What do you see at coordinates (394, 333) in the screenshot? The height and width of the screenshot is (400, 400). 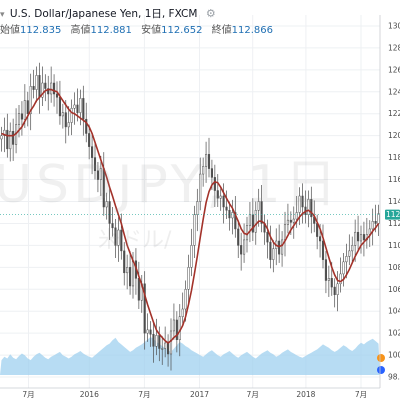 I see `y-tick-label: 102.000` at bounding box center [394, 333].